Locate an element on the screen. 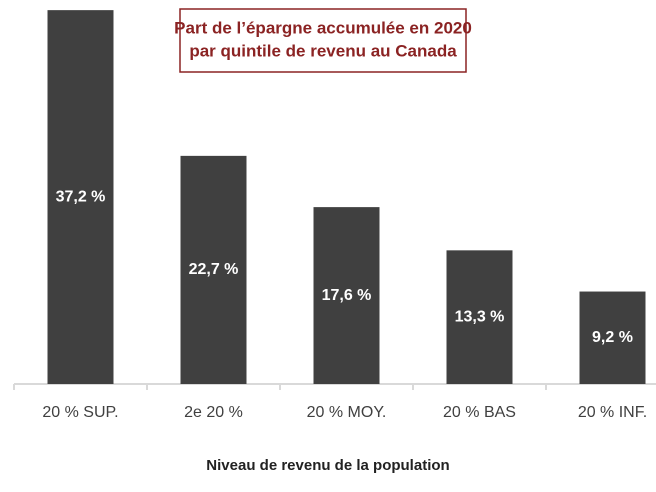 This screenshot has height=492, width=656. value-label: 17,6 % is located at coordinates (347, 295).